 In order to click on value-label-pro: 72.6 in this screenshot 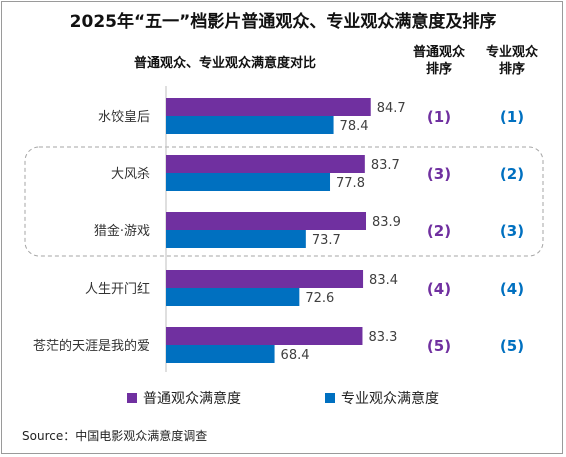, I will do `click(319, 298)`.